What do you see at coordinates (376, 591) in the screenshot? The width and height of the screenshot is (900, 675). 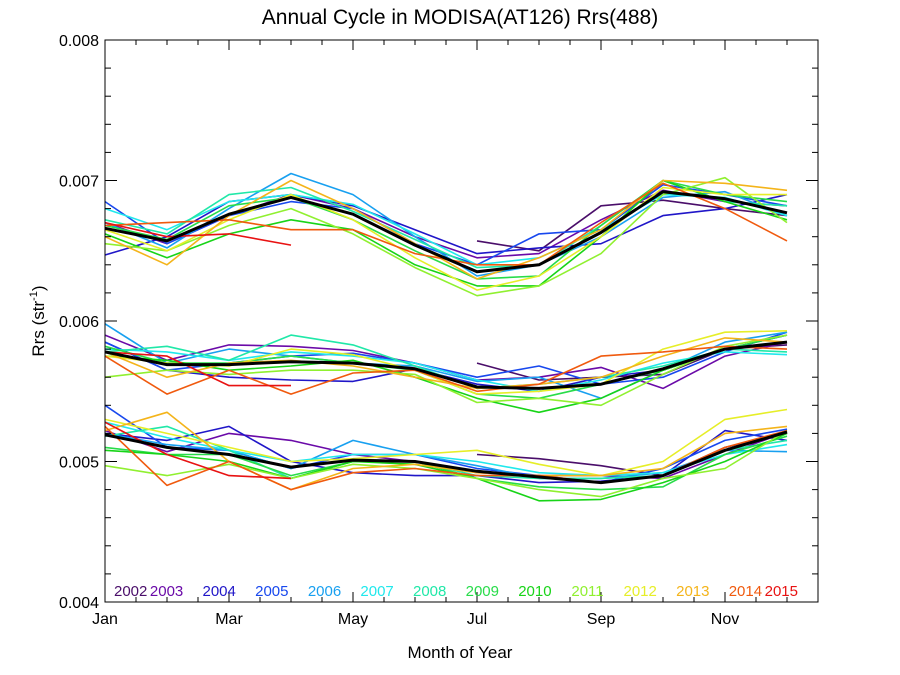 I see `legend-item-2007: 2007` at bounding box center [376, 591].